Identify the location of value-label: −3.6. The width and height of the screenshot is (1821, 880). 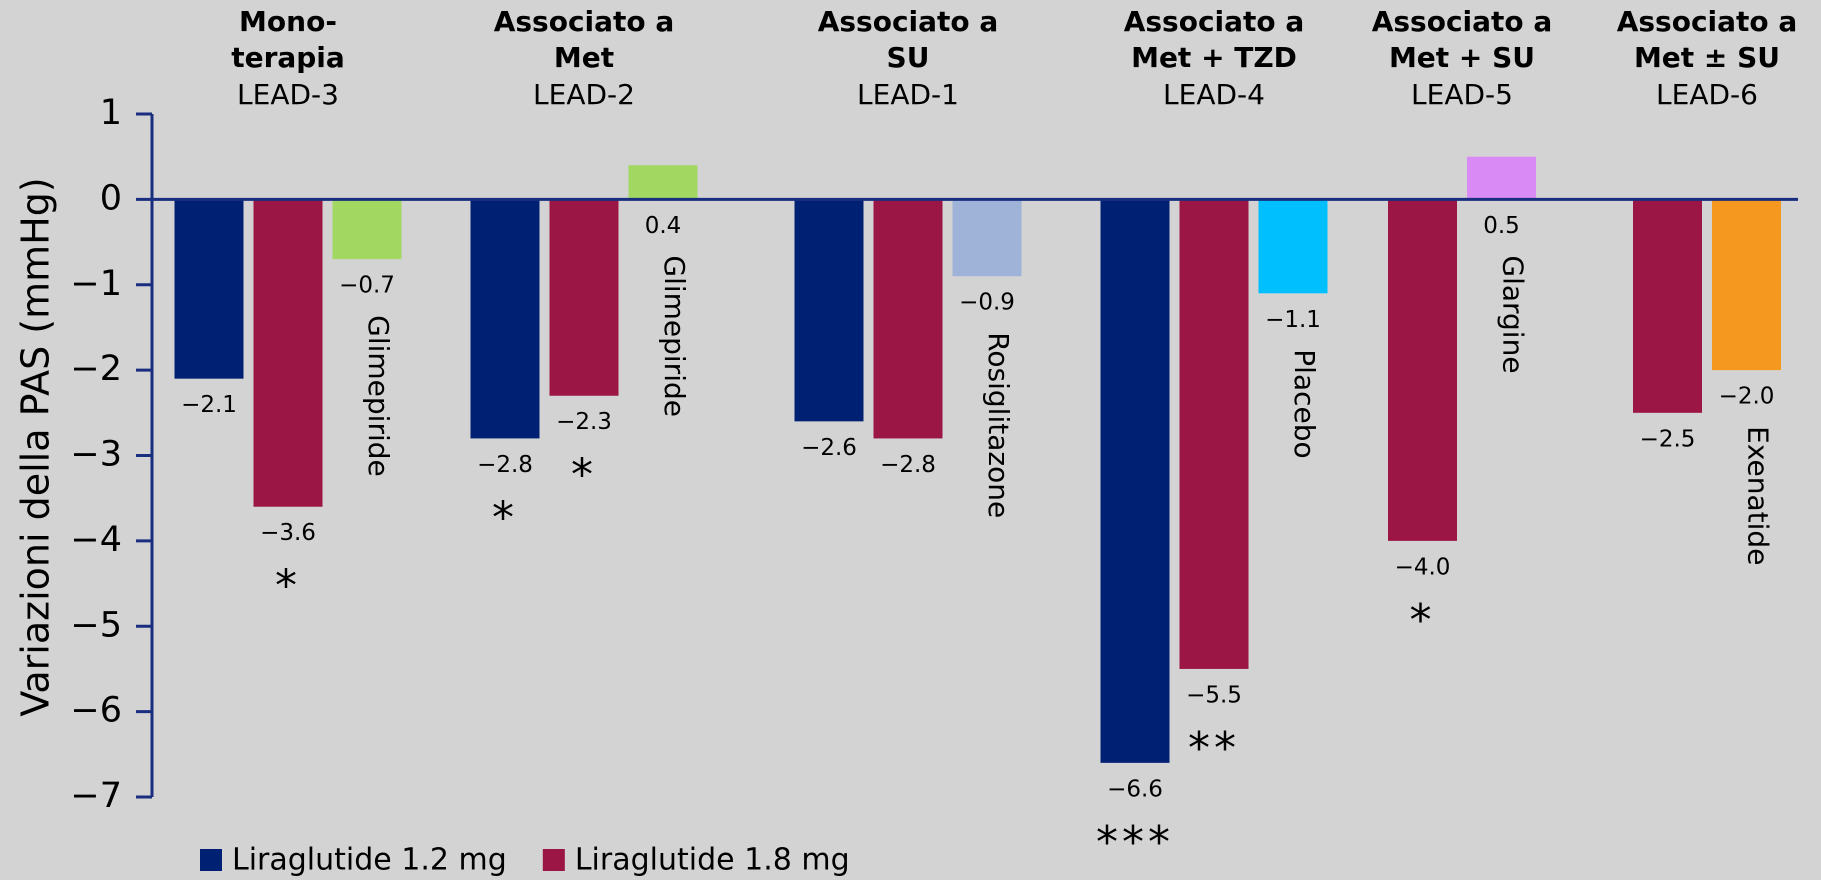
(288, 533).